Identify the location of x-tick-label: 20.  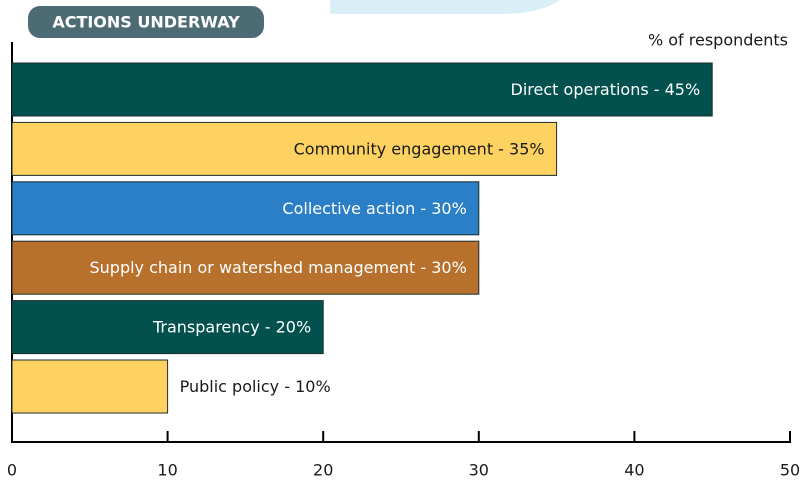
(323, 470).